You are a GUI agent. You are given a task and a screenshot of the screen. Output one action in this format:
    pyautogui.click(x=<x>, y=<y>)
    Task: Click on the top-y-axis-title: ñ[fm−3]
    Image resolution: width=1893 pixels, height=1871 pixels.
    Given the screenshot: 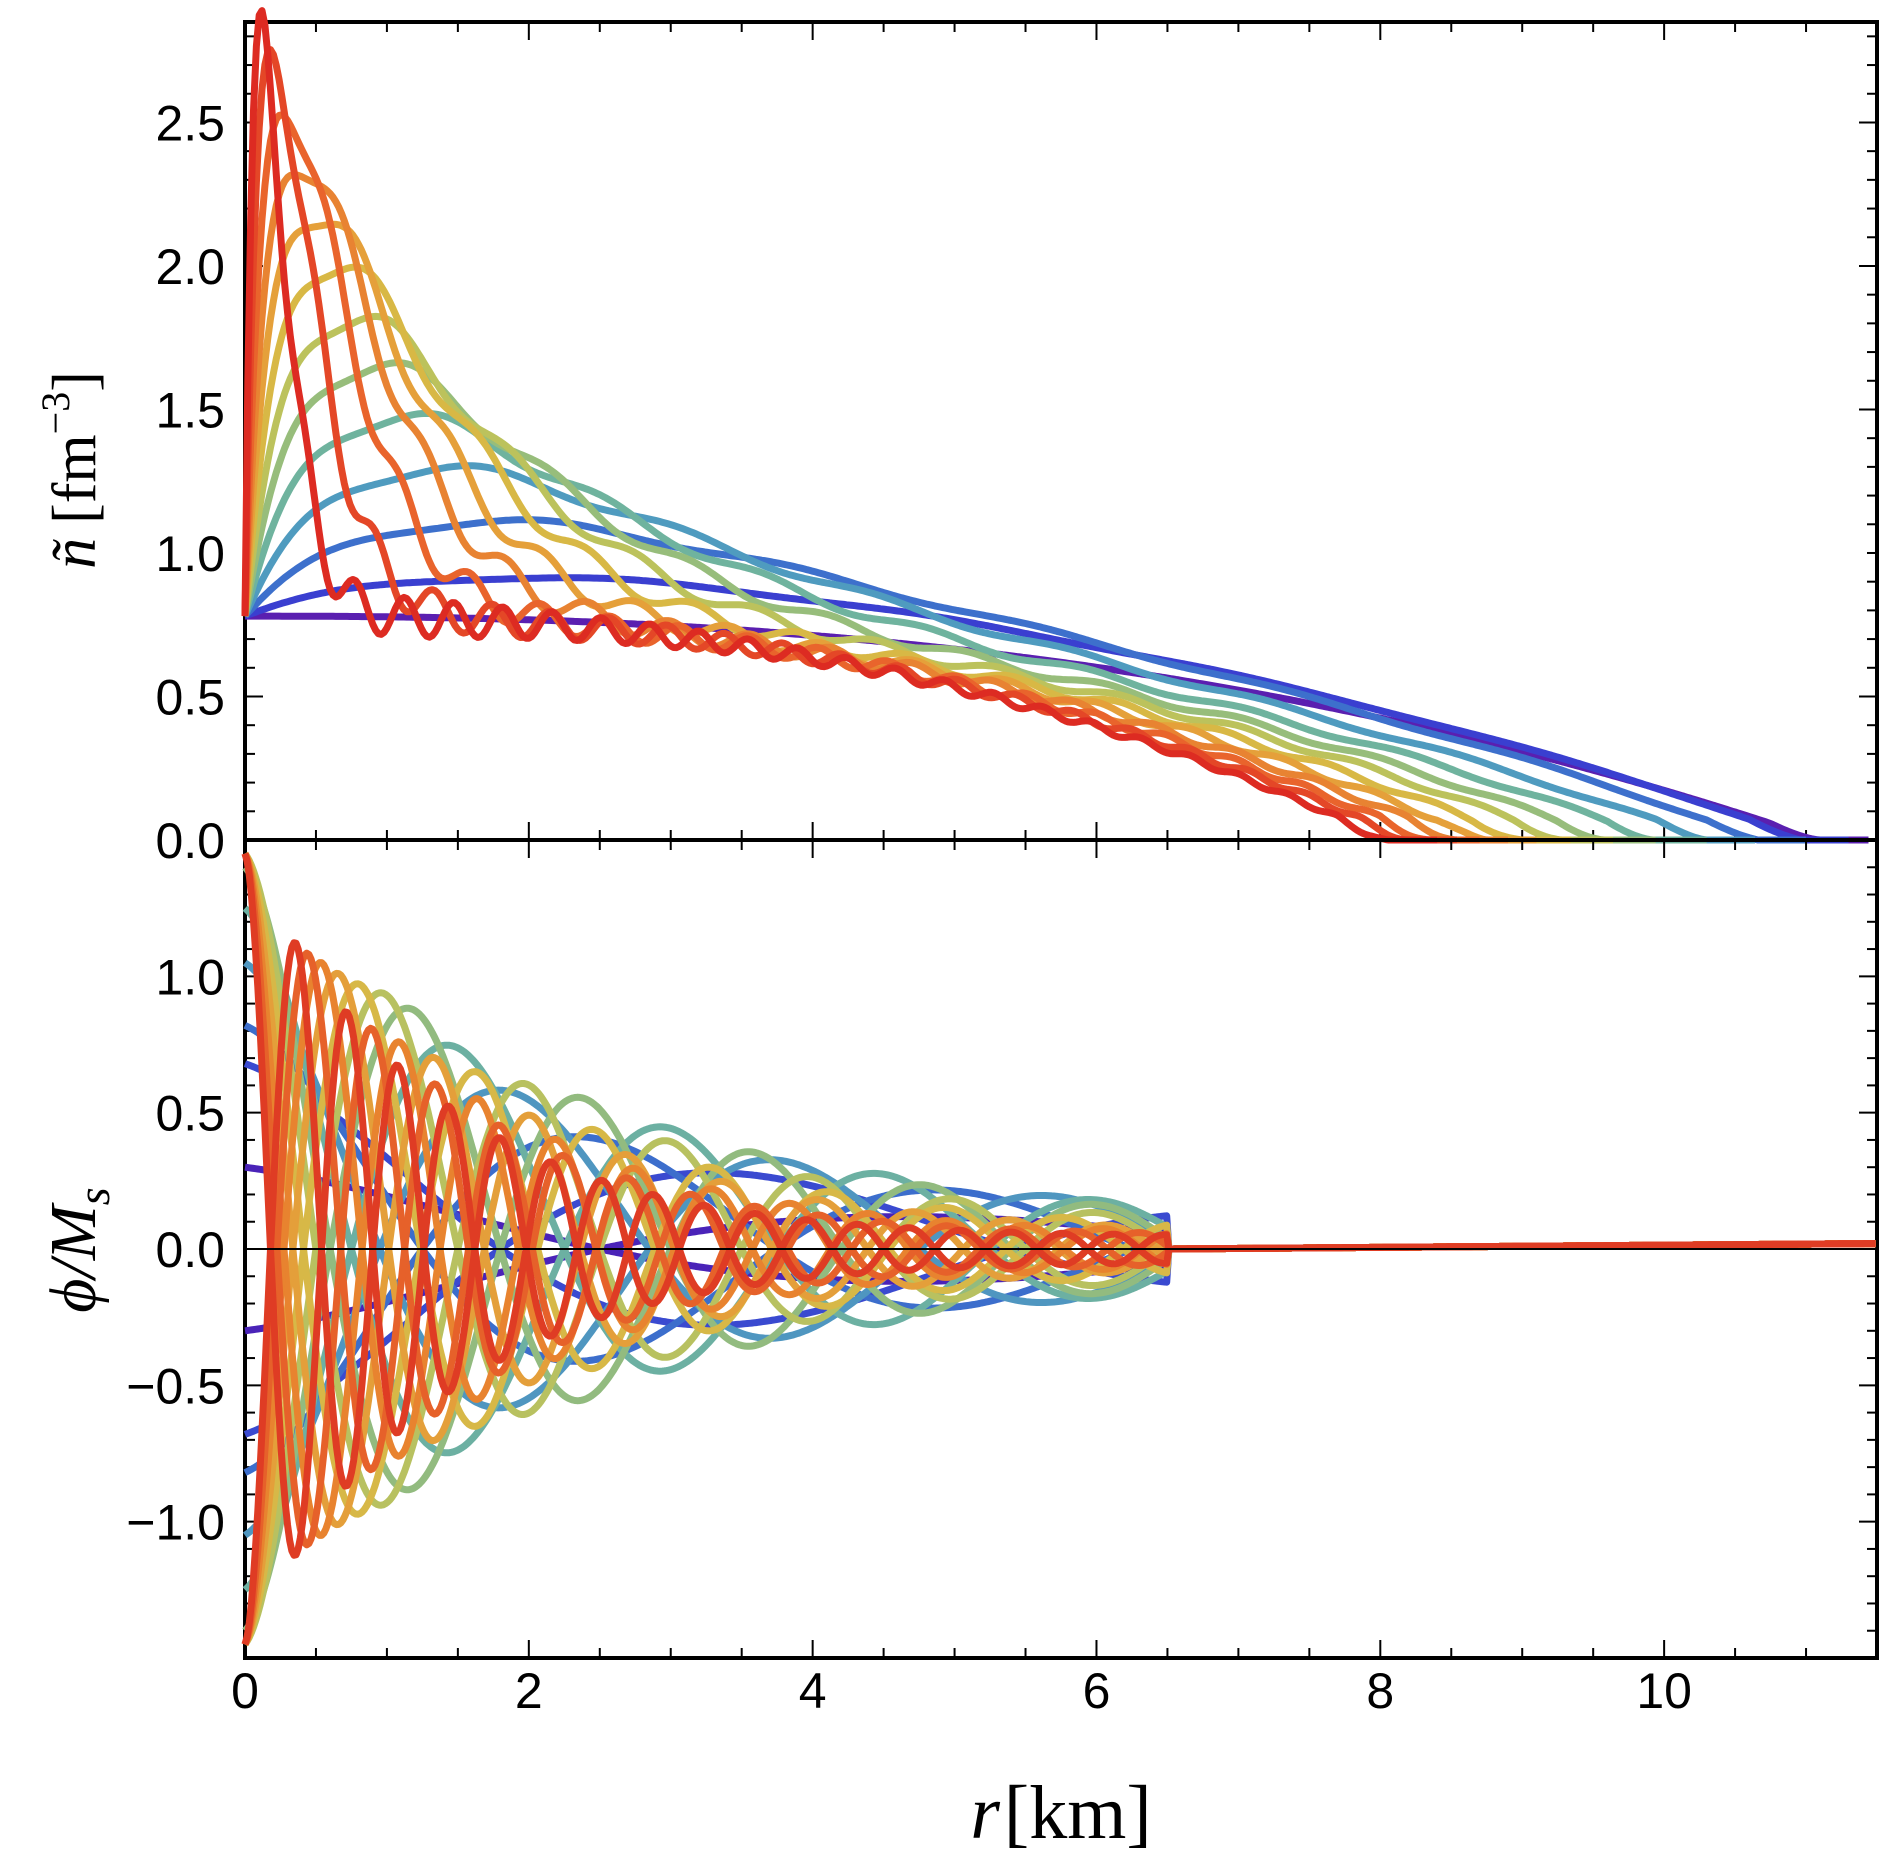 What is the action you would take?
    pyautogui.click(x=71, y=470)
    